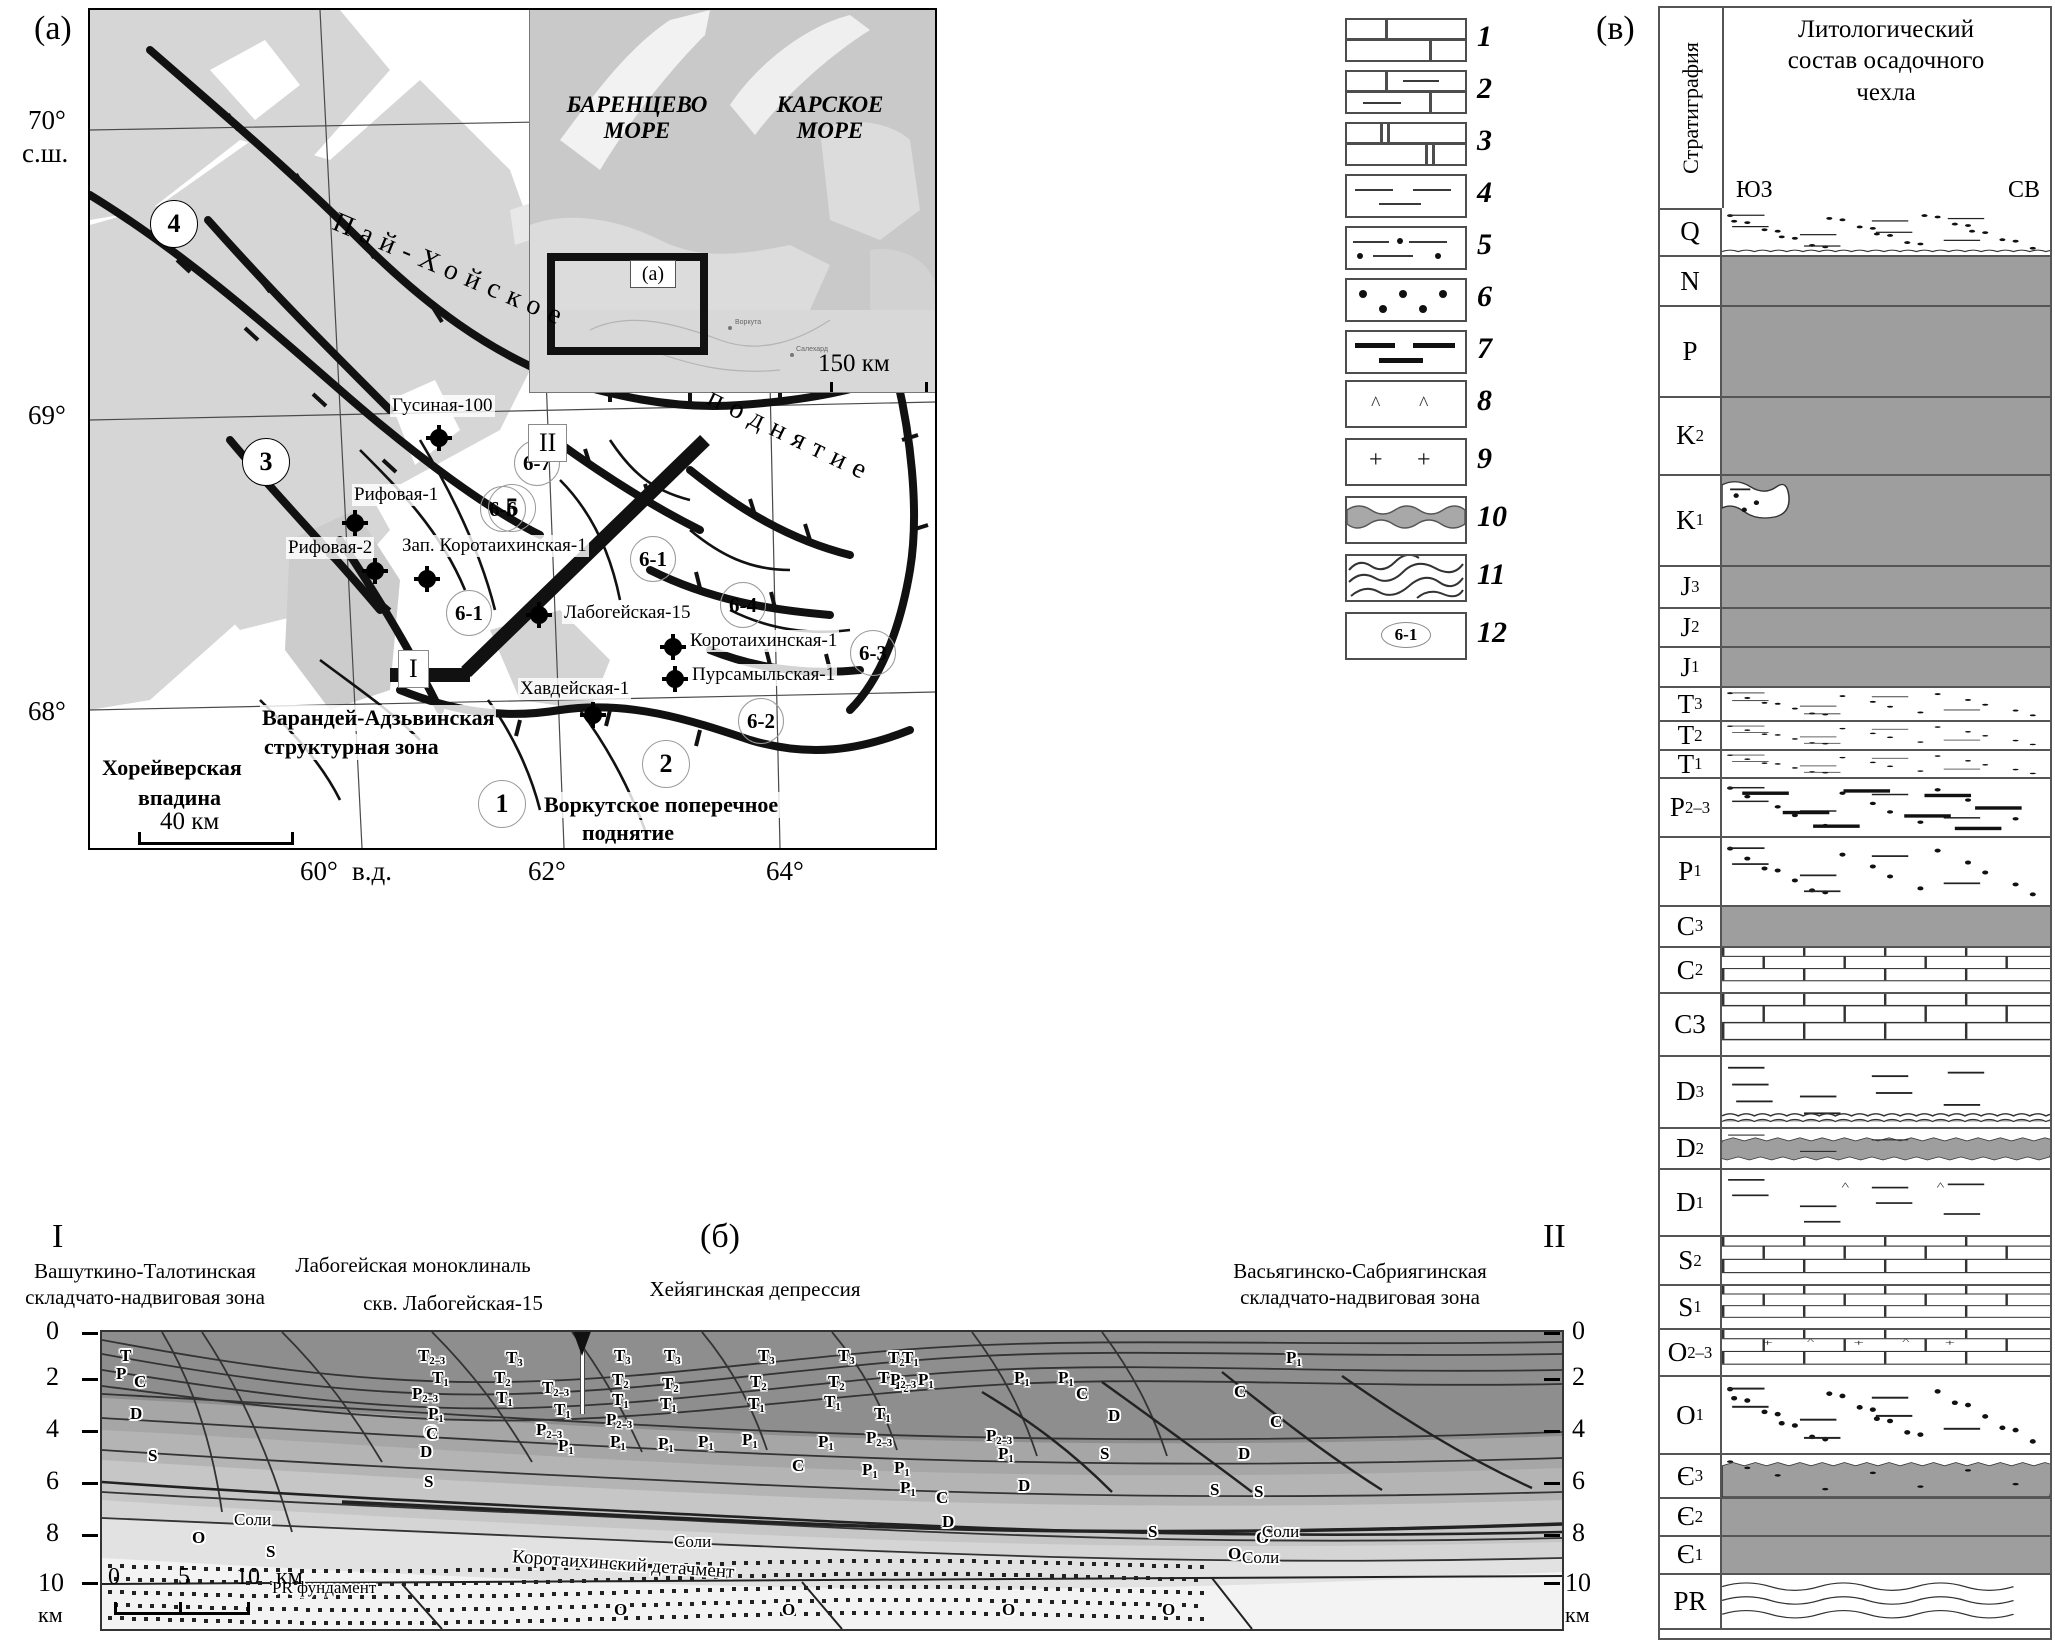  What do you see at coordinates (743, 605) in the screenshot?
I see `structure-circle-6-4: 6-4` at bounding box center [743, 605].